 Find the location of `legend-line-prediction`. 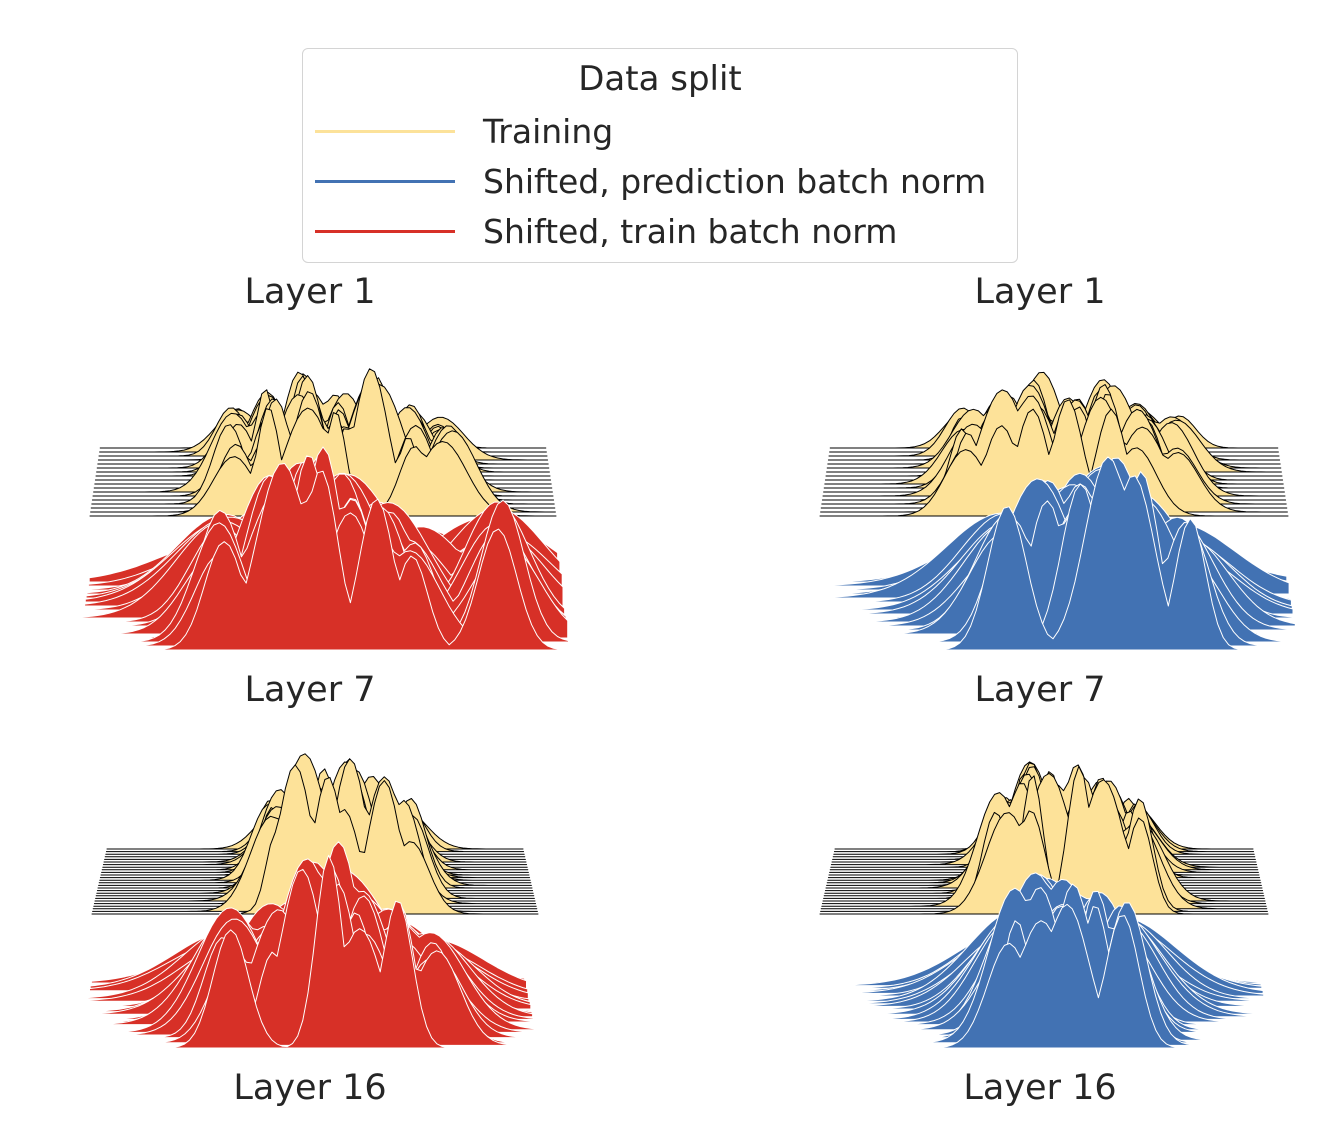

legend-line-prediction is located at coordinates (385, 181).